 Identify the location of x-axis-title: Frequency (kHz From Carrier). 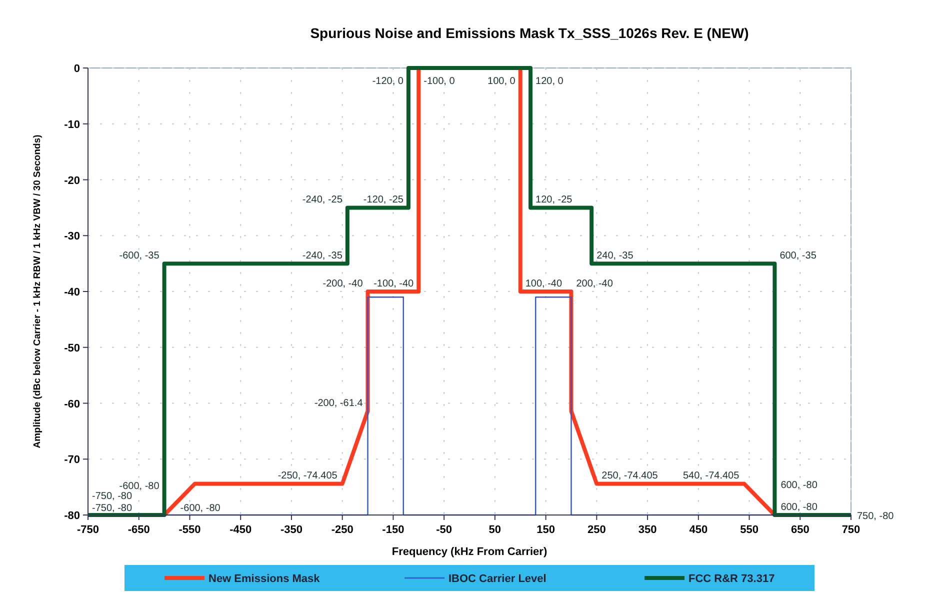
(470, 552).